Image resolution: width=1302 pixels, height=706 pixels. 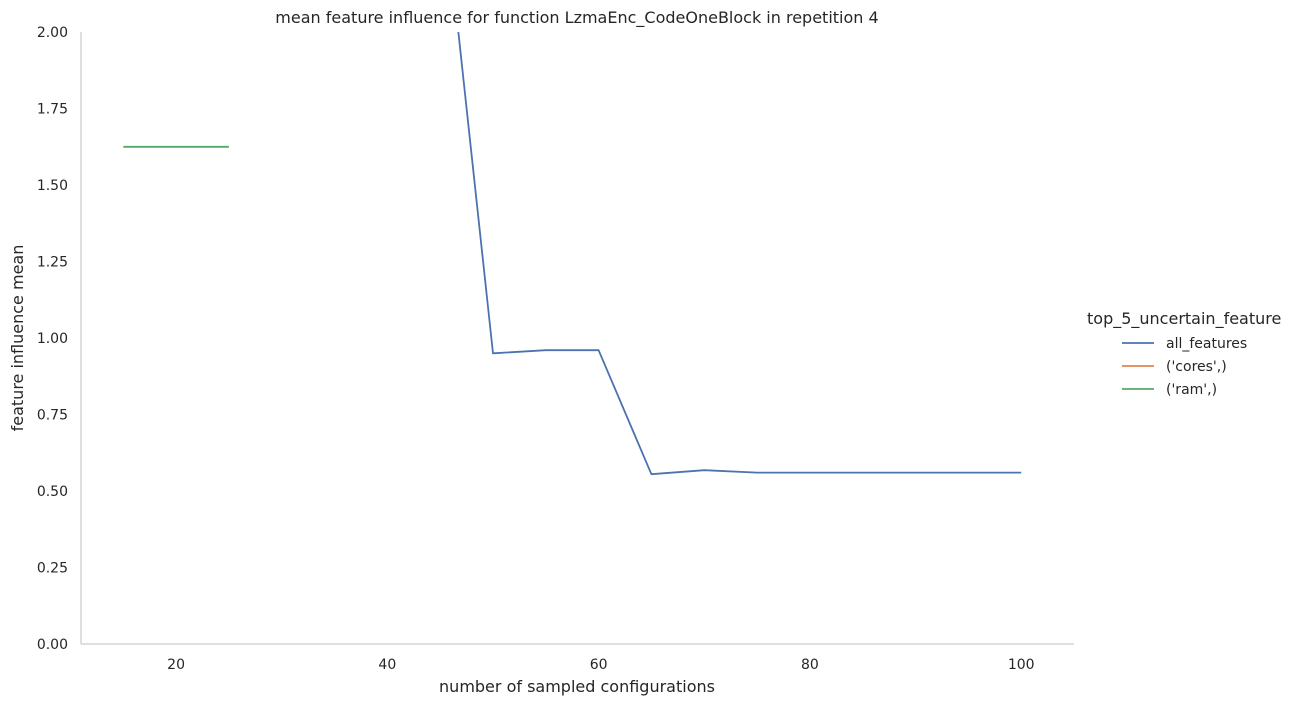 What do you see at coordinates (52, 33) in the screenshot?
I see `y-tick-label: 2.00` at bounding box center [52, 33].